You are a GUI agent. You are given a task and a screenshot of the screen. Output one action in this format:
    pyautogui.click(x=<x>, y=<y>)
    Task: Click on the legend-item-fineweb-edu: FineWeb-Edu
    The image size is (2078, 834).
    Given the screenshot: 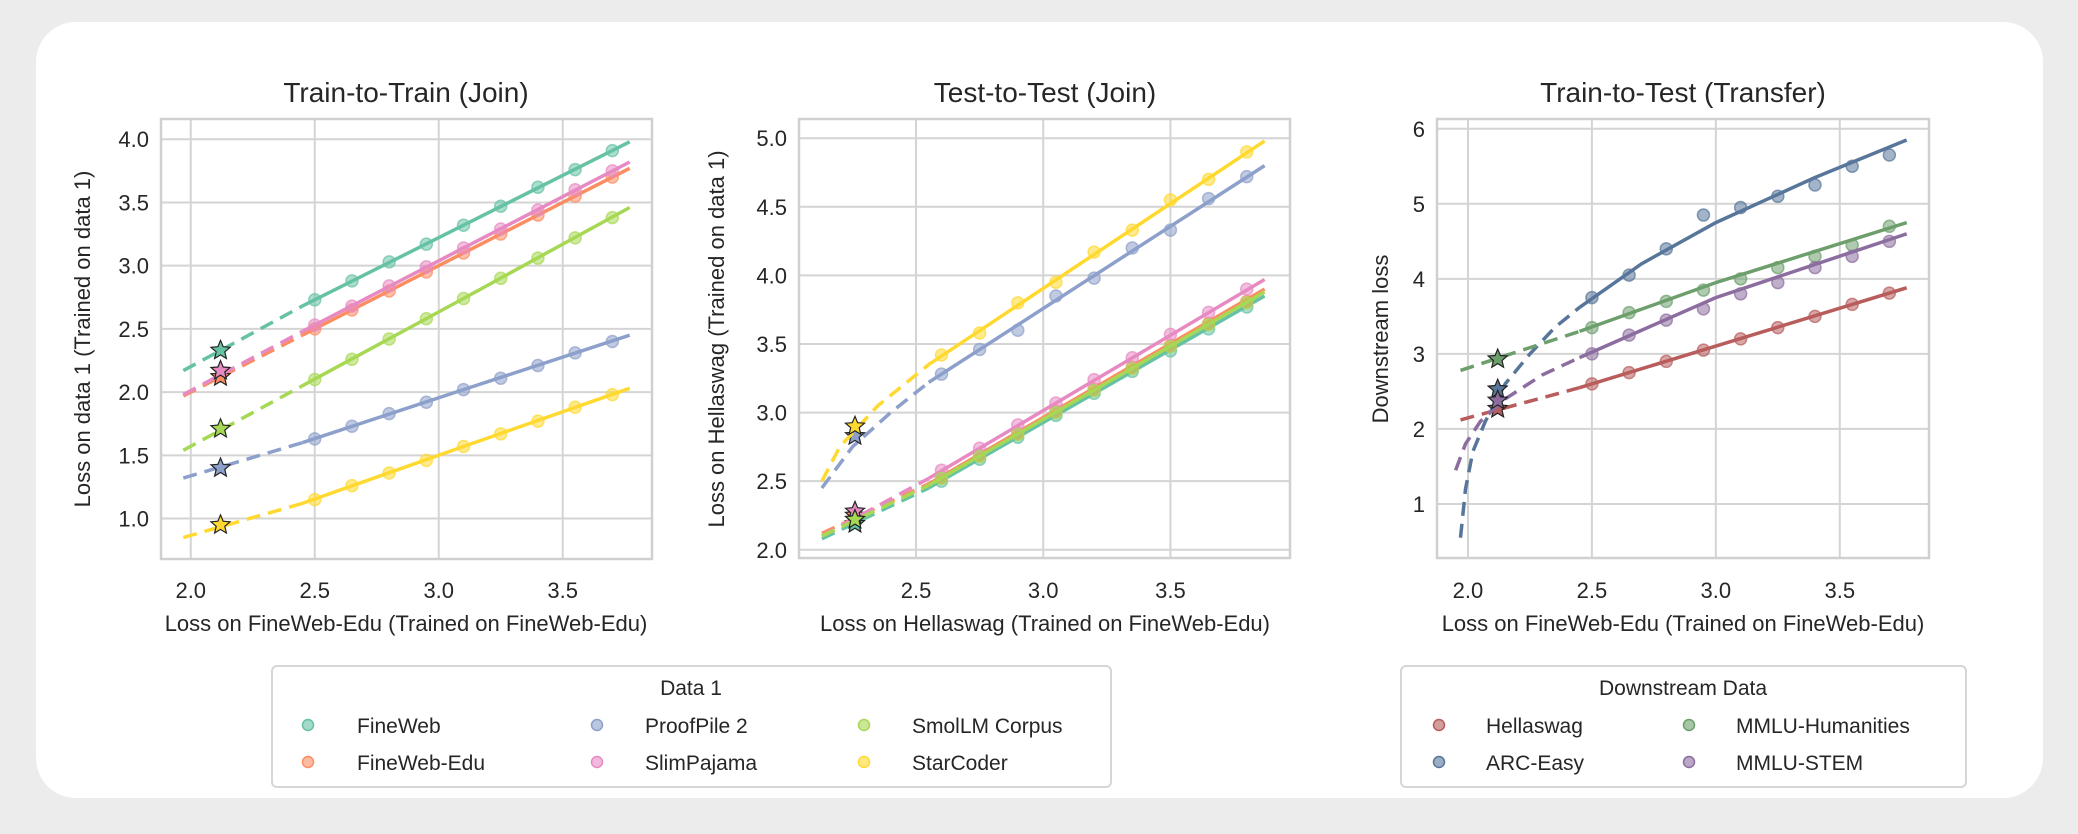 What is the action you would take?
    pyautogui.click(x=393, y=763)
    